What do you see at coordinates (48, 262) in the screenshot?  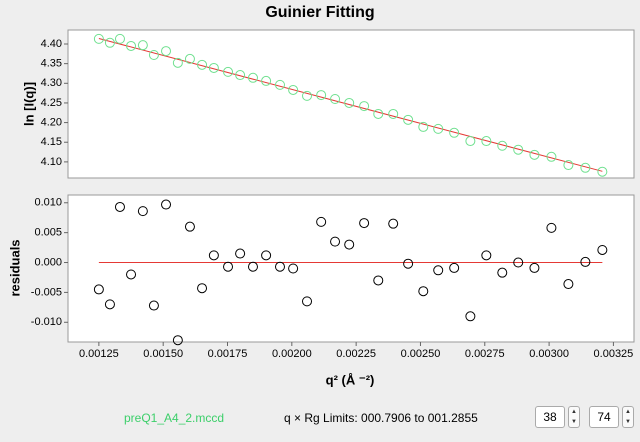 I see `y-tick-label: 0.000` at bounding box center [48, 262].